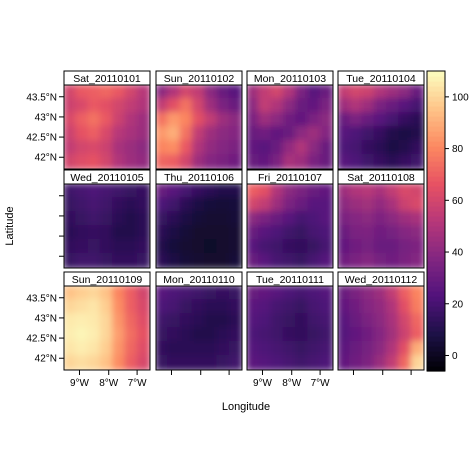 The width and height of the screenshot is (474, 474). What do you see at coordinates (381, 79) in the screenshot?
I see `panel-title: Tue_20110104` at bounding box center [381, 79].